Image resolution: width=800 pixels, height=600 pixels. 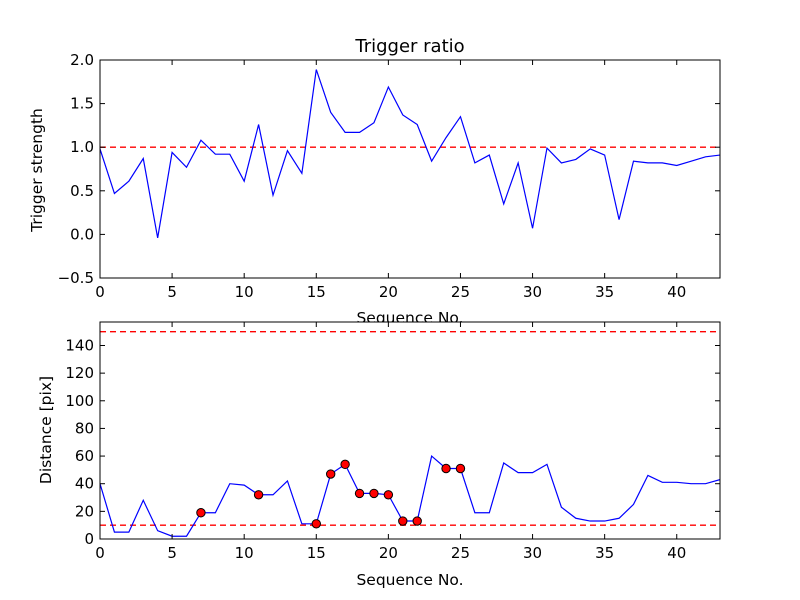 What do you see at coordinates (76, 278) in the screenshot?
I see `y-tick-label: −0.5` at bounding box center [76, 278].